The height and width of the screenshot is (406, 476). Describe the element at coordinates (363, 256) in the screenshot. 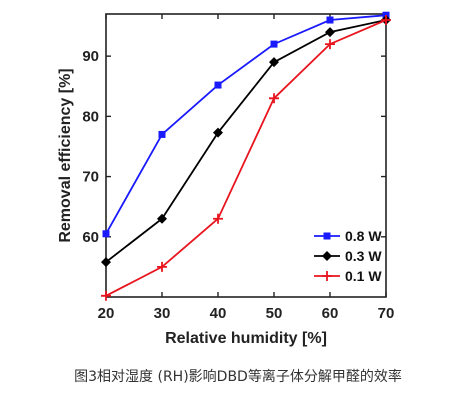

I see `legend-label: 0.3 W` at that location.